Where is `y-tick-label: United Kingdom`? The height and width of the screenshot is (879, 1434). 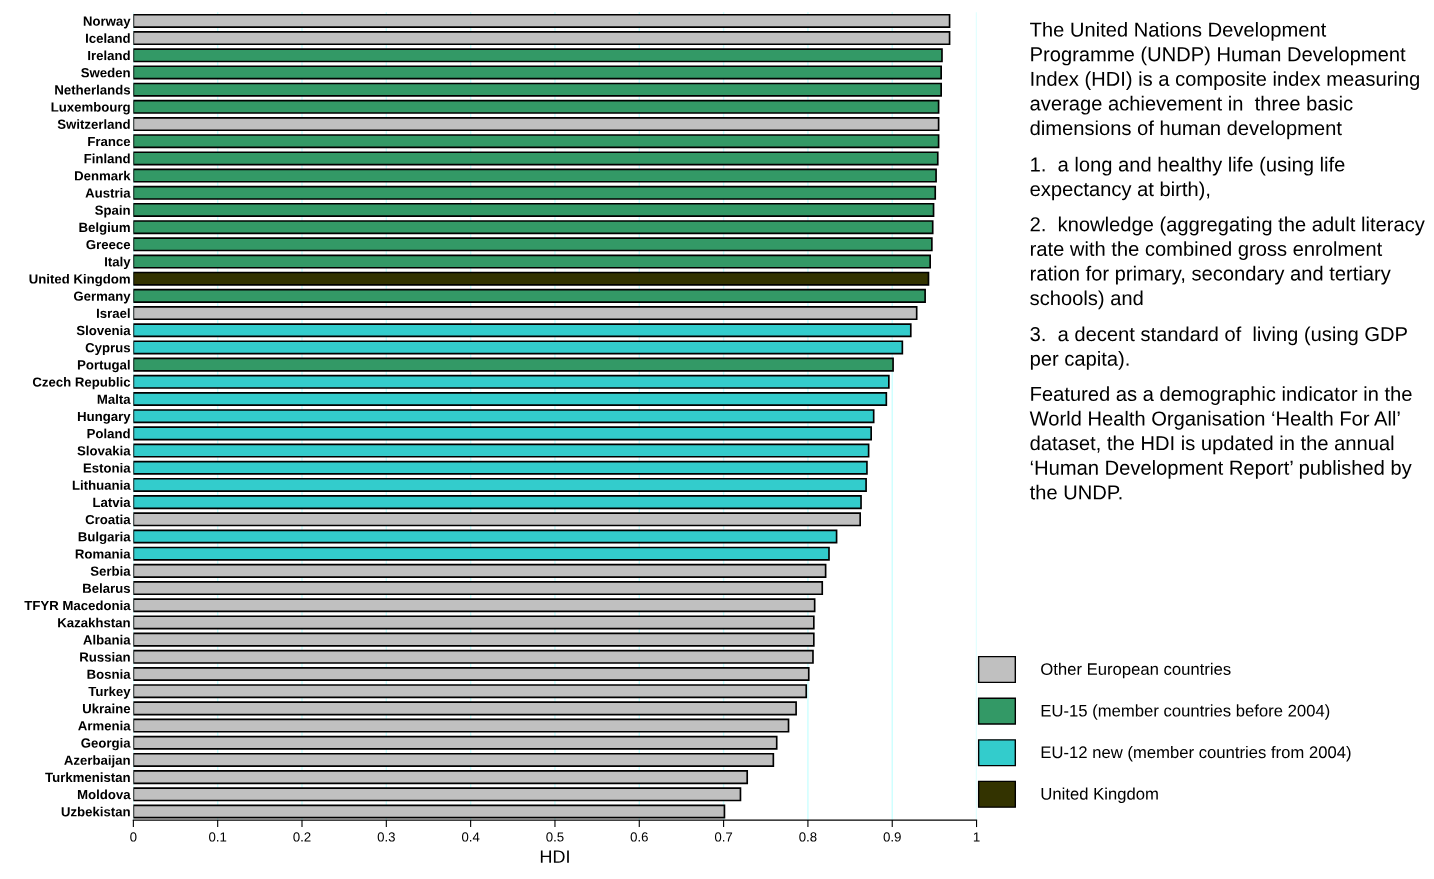 y-tick-label: United Kingdom is located at coordinates (79, 280).